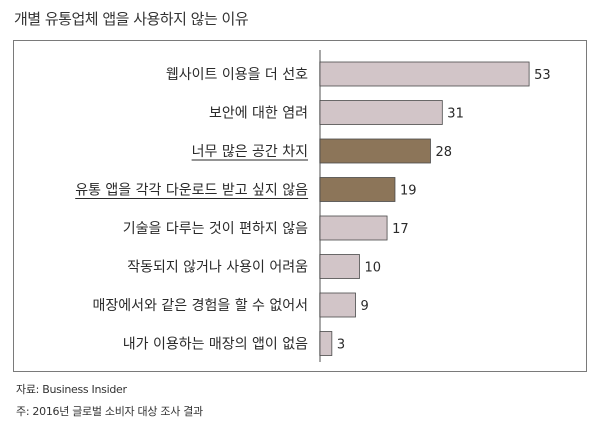 Image resolution: width=600 pixels, height=429 pixels. Describe the element at coordinates (372, 268) in the screenshot. I see `data-label: 10` at that location.